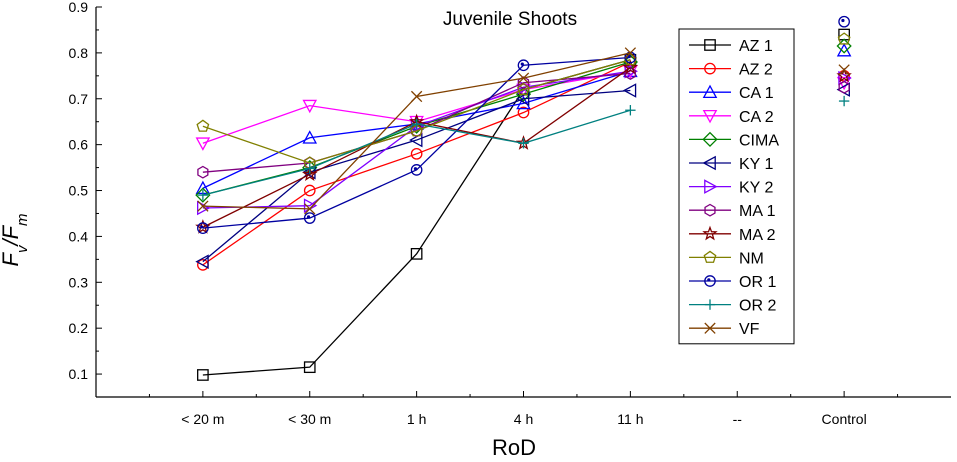 This screenshot has height=462, width=957. Describe the element at coordinates (11, 259) in the screenshot. I see `y-axis-label-main: F` at that location.